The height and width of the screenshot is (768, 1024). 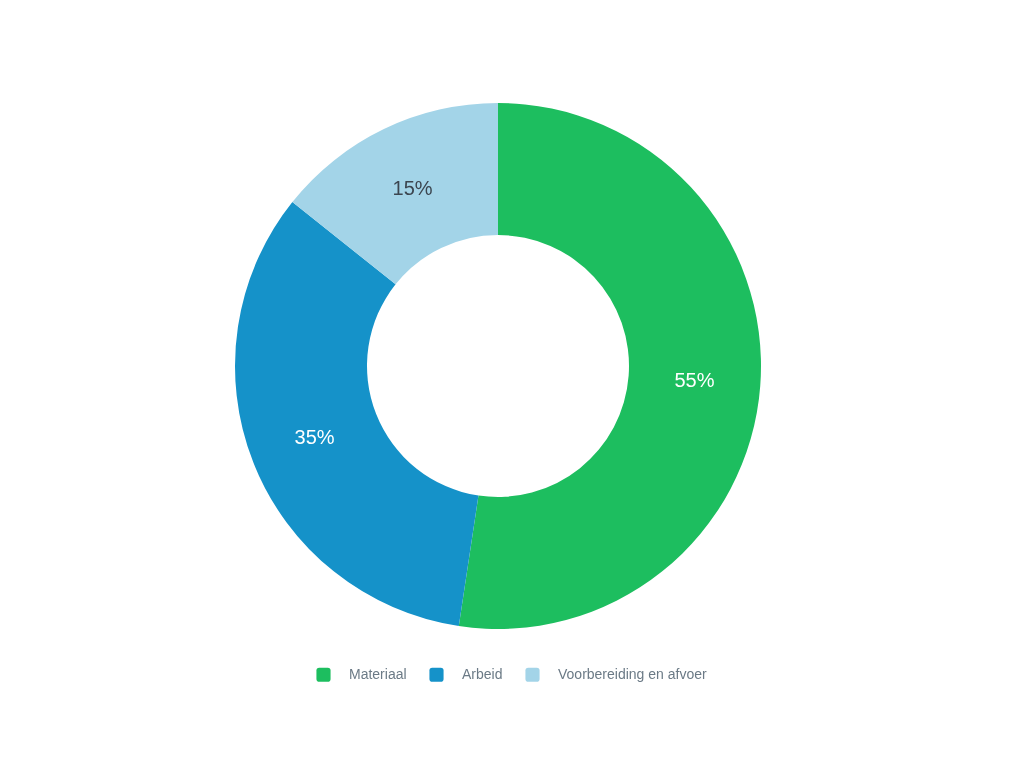 I want to click on data-label: 35%, so click(x=314, y=436).